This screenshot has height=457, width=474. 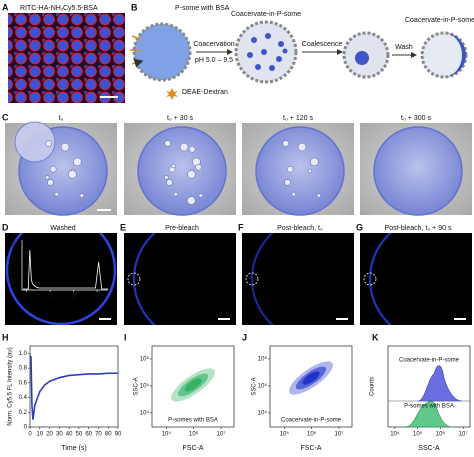 What do you see at coordinates (50, 298) in the screenshot?
I see `tick-label: 15` at bounding box center [50, 298].